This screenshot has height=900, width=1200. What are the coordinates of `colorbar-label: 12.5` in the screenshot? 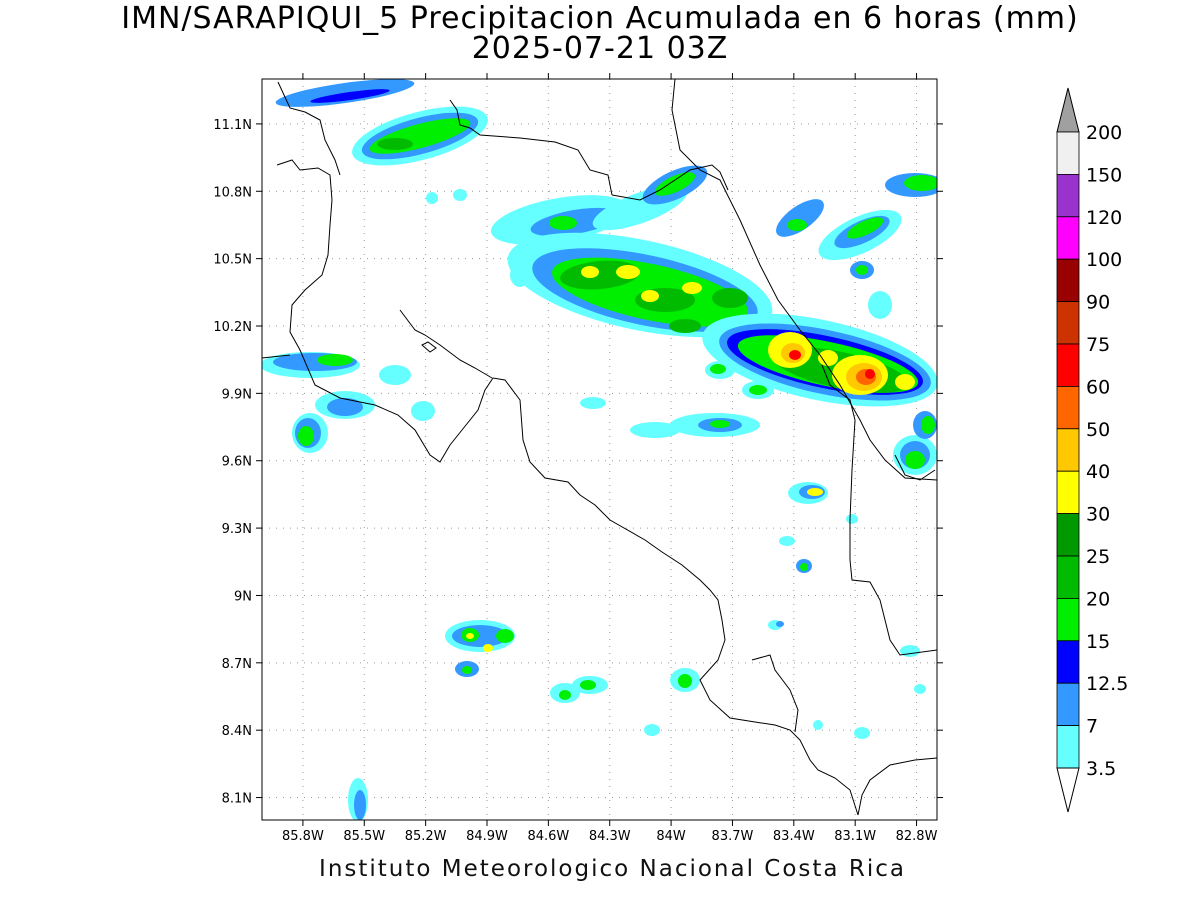 It's located at (1107, 684).